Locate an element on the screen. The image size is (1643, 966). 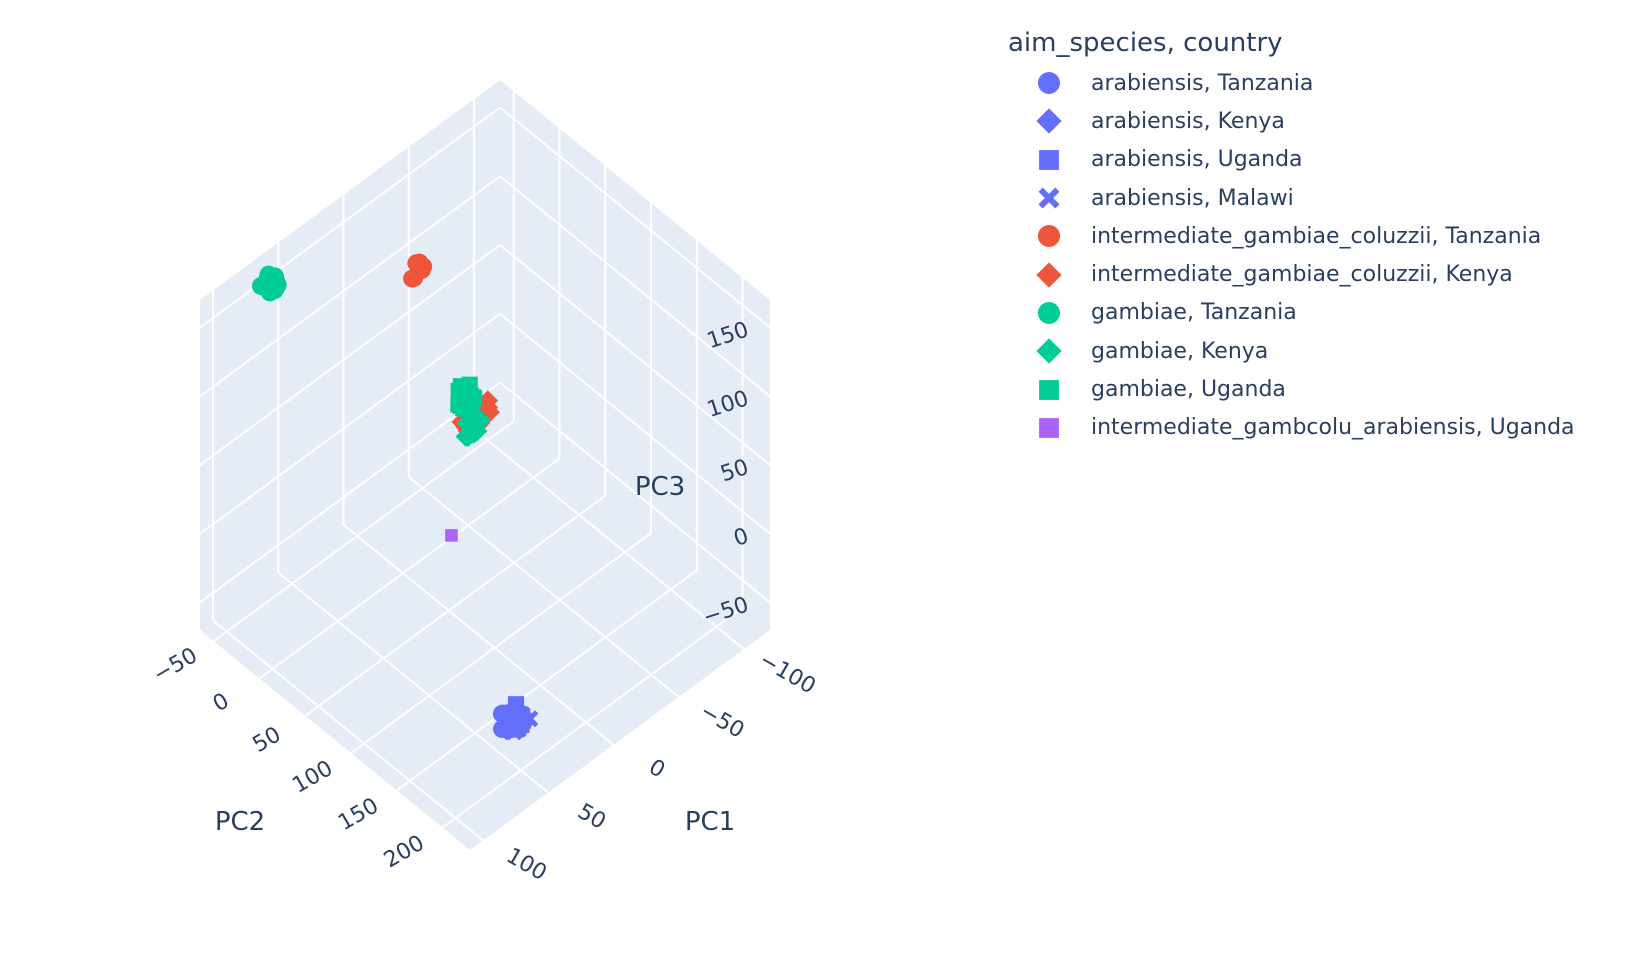
tick-label-pc2: −50 is located at coordinates (175, 665).